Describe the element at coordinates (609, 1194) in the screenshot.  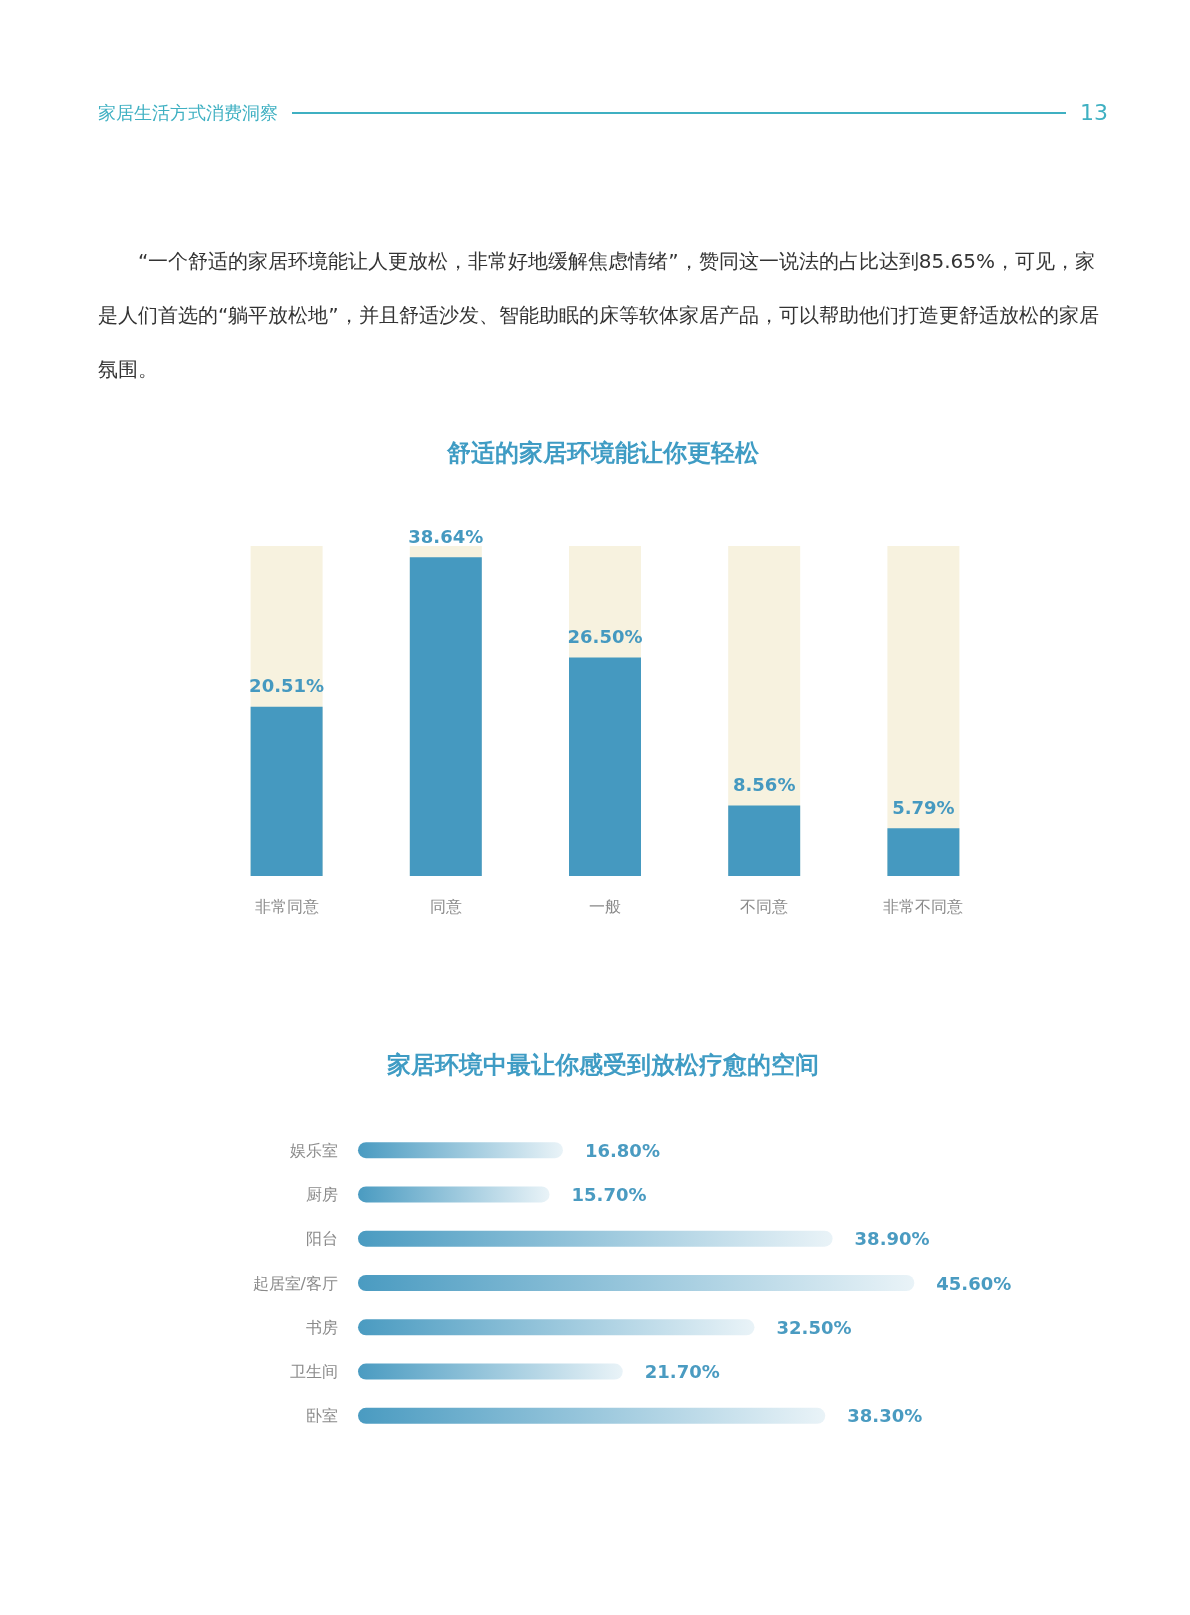
I see `data-label: 15.70%` at that location.